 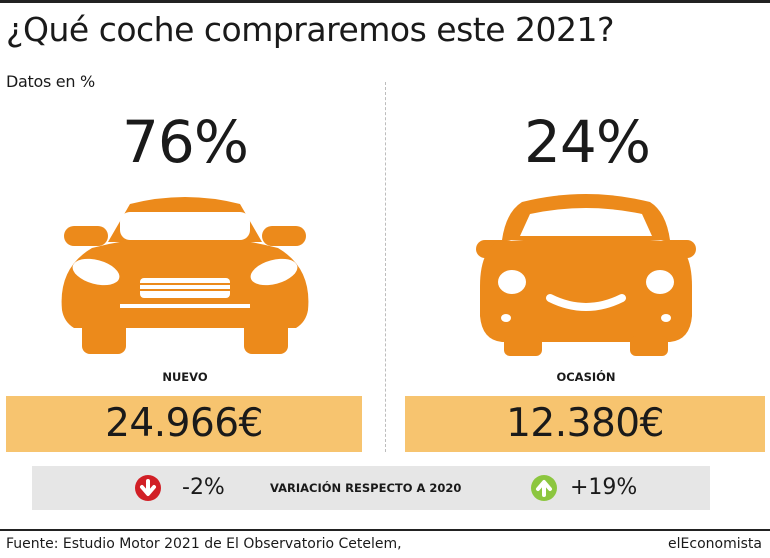 I want to click on variation-value-ocasion: +19%, so click(x=604, y=487).